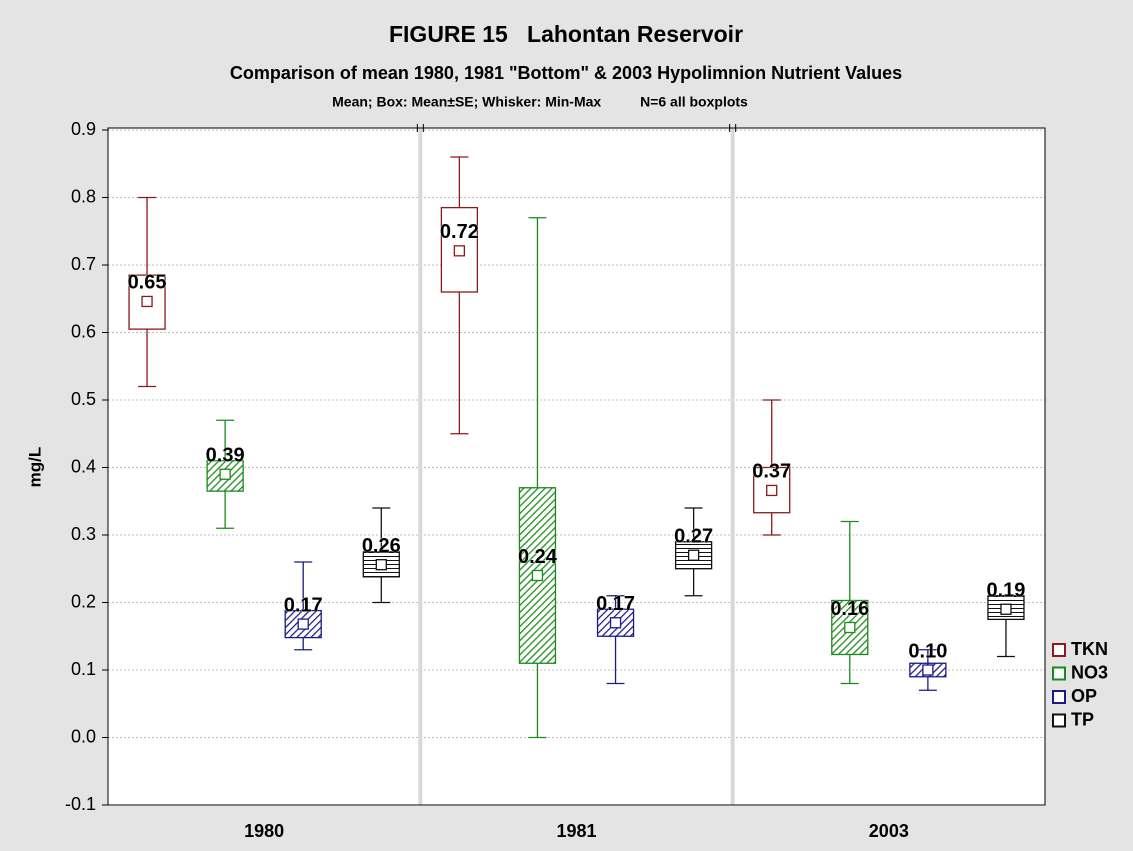 This screenshot has width=1133, height=851. Describe the element at coordinates (381, 546) in the screenshot. I see `data-label: 0.26` at that location.